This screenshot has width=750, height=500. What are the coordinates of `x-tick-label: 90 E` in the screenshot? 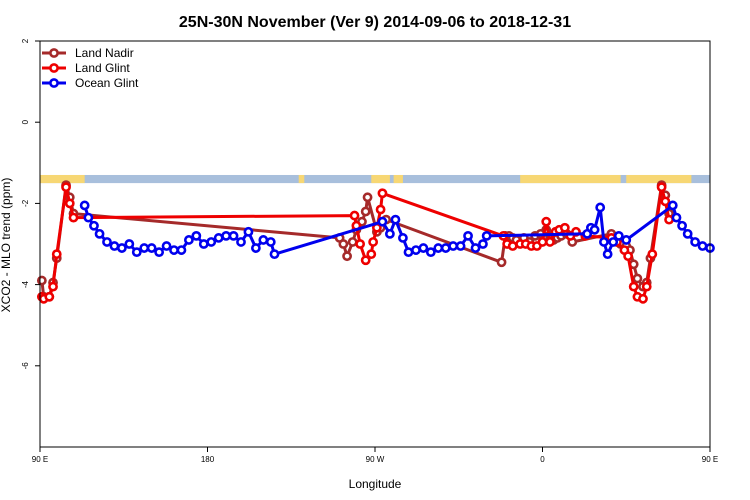 It's located at (40, 459).